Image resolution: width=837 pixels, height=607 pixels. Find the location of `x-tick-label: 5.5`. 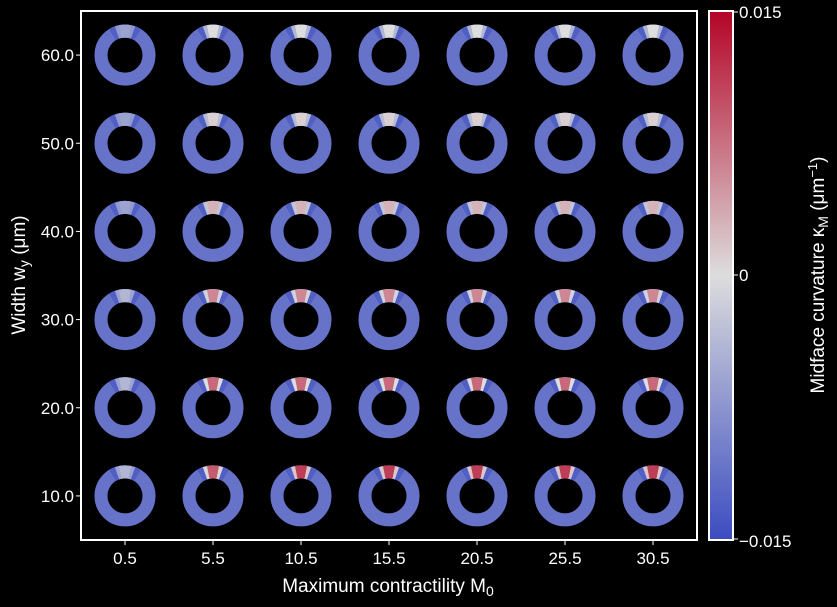

x-tick-label: 5.5 is located at coordinates (213, 558).